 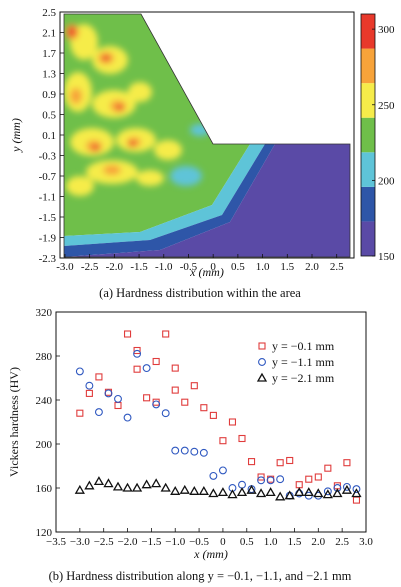 What do you see at coordinates (312, 267) in the screenshot?
I see `heatmap-x-tick-label: 2.0` at bounding box center [312, 267].